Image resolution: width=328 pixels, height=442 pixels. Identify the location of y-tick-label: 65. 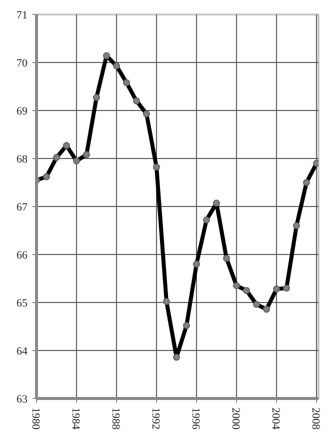
(22, 304).